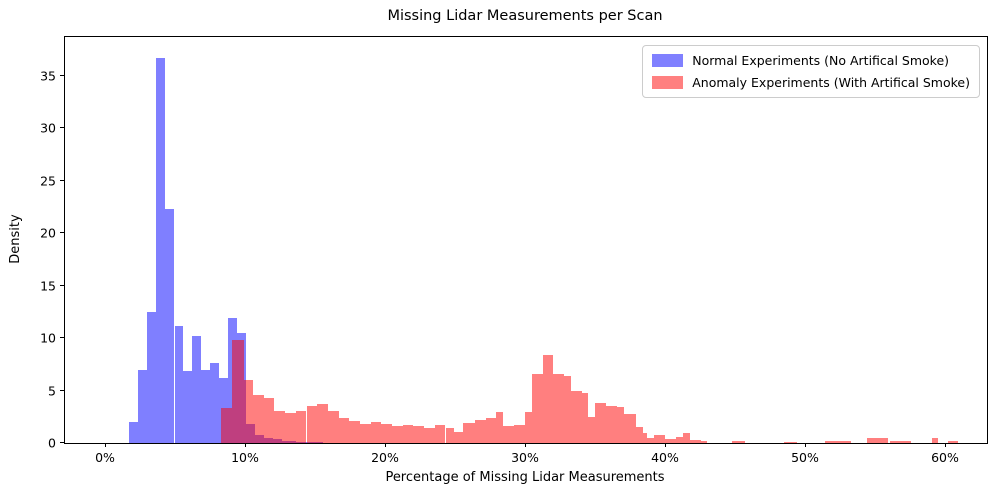 This screenshot has width=1000, height=500. Describe the element at coordinates (821, 60) in the screenshot. I see `legend-label-normal: Normal Experiments (No Artifical Smoke)` at that location.